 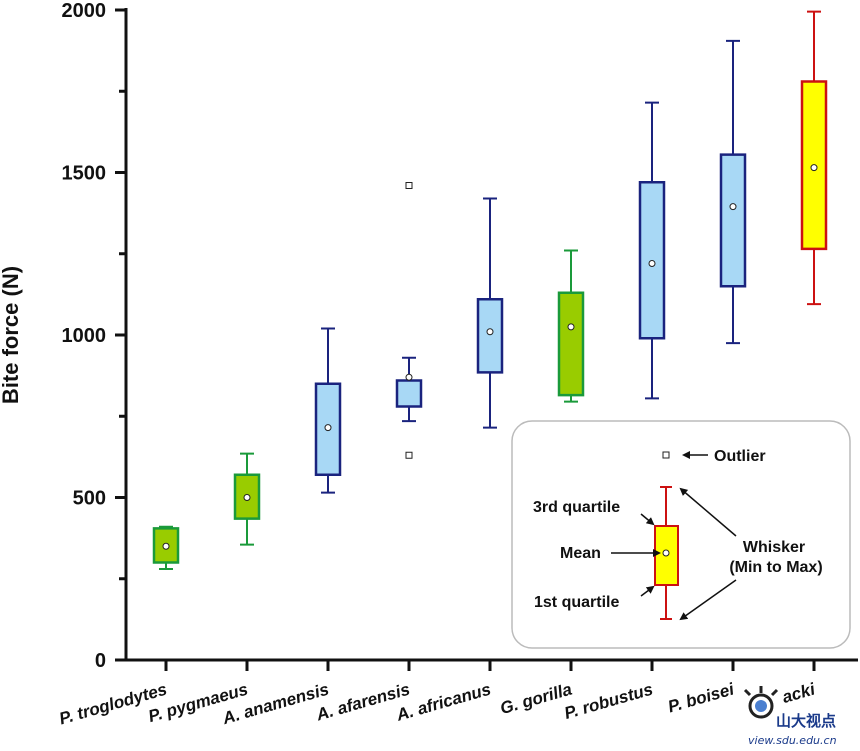 What do you see at coordinates (708, 512) in the screenshot?
I see `legend-whisker-arrow-up` at bounding box center [708, 512].